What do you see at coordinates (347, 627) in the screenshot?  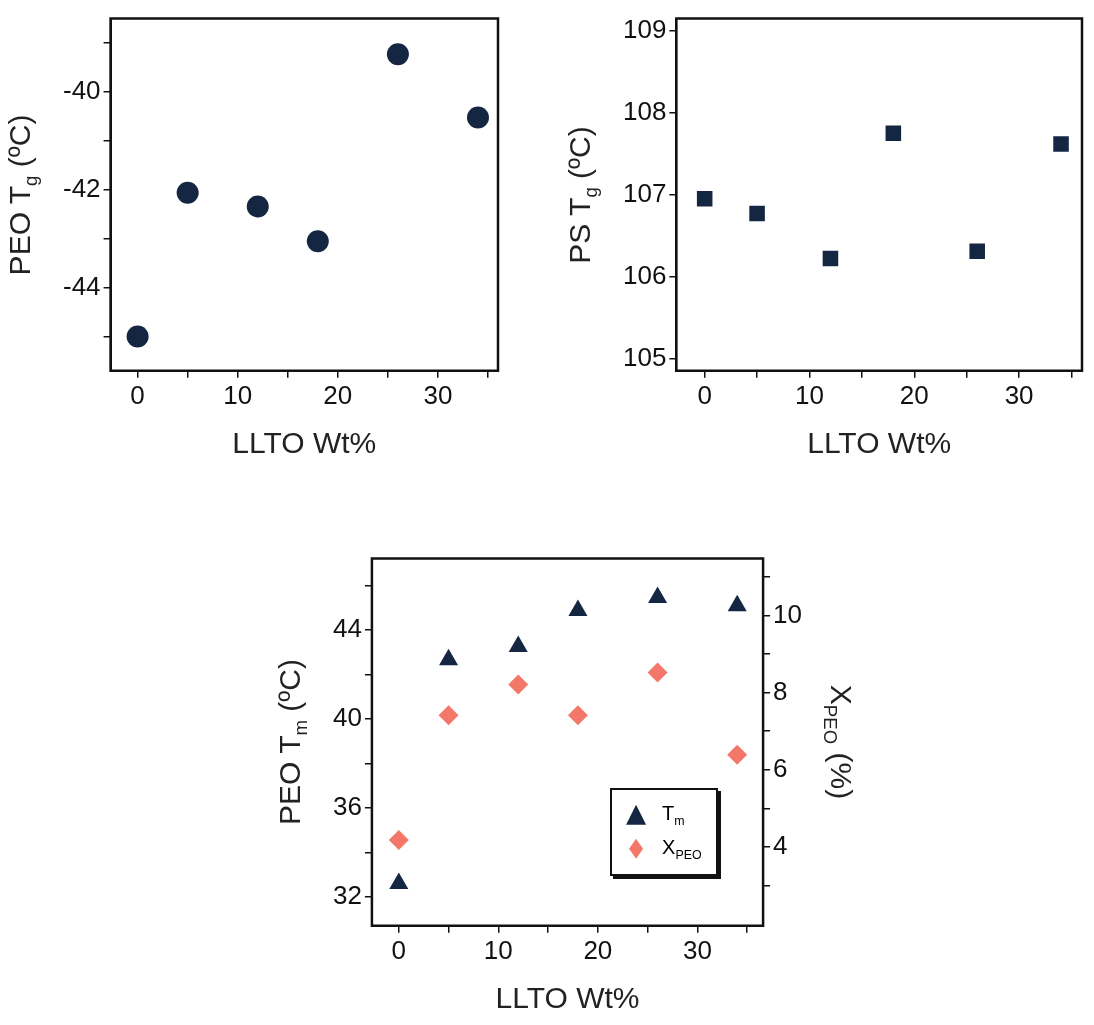 I see `y-tick-label: 44` at bounding box center [347, 627].